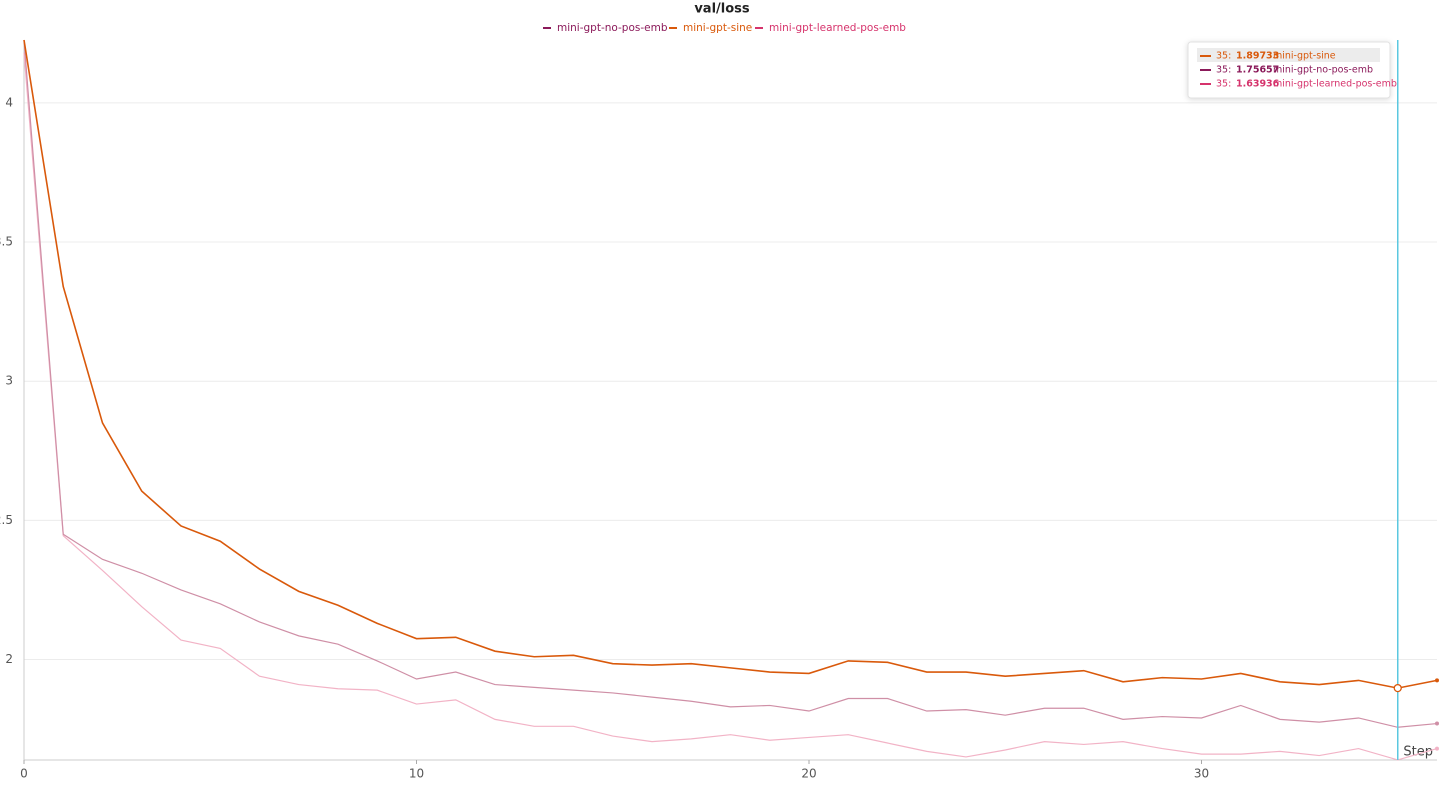 This screenshot has height=792, width=1456. Describe the element at coordinates (612, 28) in the screenshot. I see `legend-label: mini-gpt-no-pos-emb` at that location.